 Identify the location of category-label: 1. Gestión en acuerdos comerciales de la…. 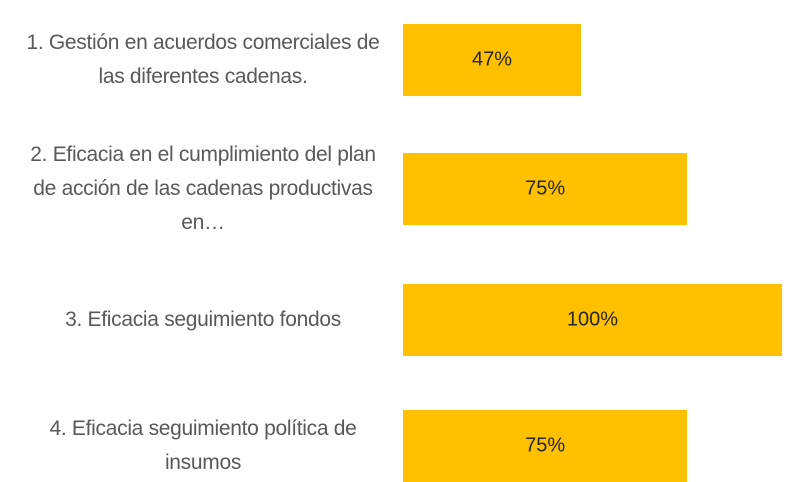
(203, 59).